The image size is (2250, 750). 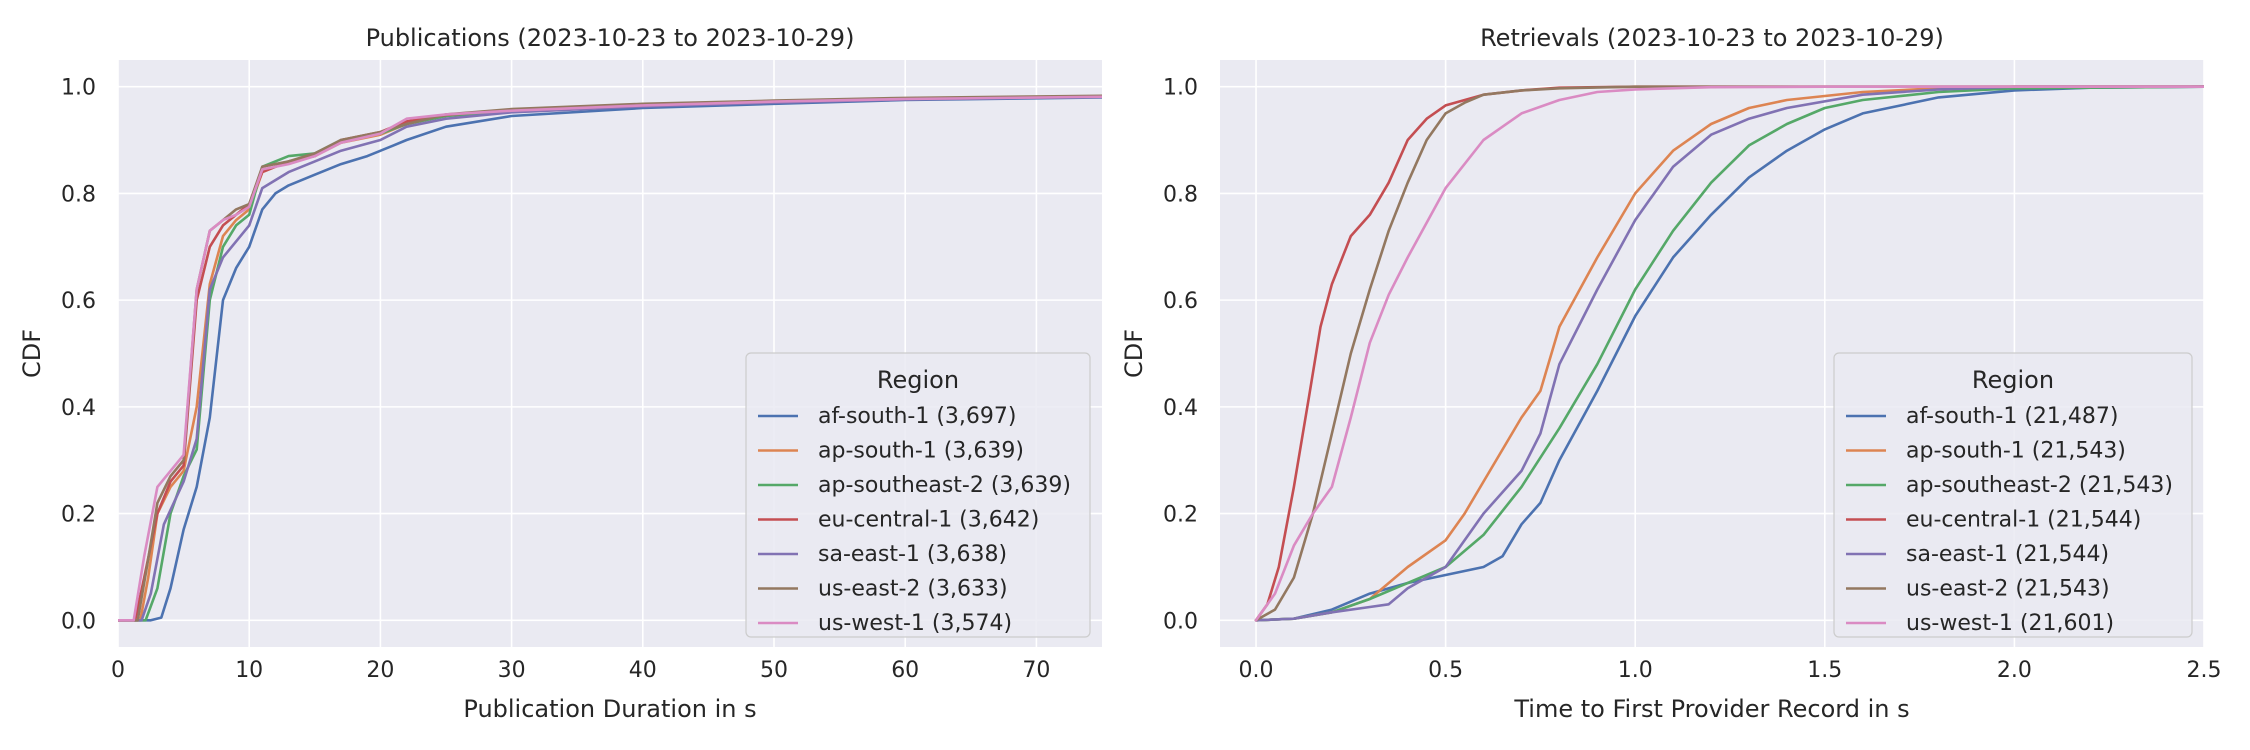 I want to click on x-tick-label: 60, so click(x=905, y=670).